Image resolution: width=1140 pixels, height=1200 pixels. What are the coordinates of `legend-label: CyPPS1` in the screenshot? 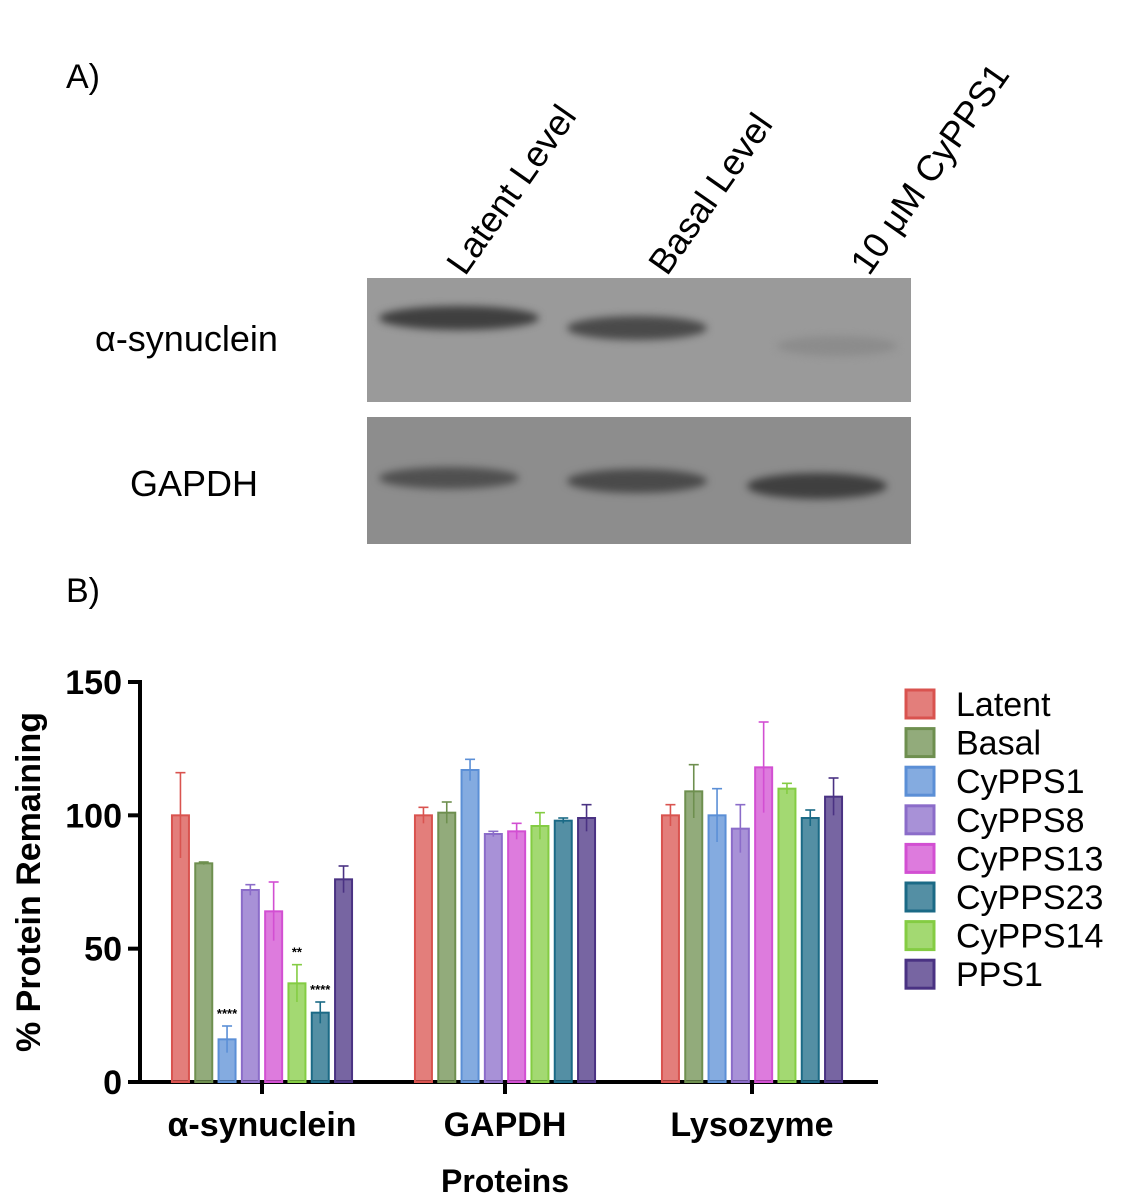 It's located at (1020, 782).